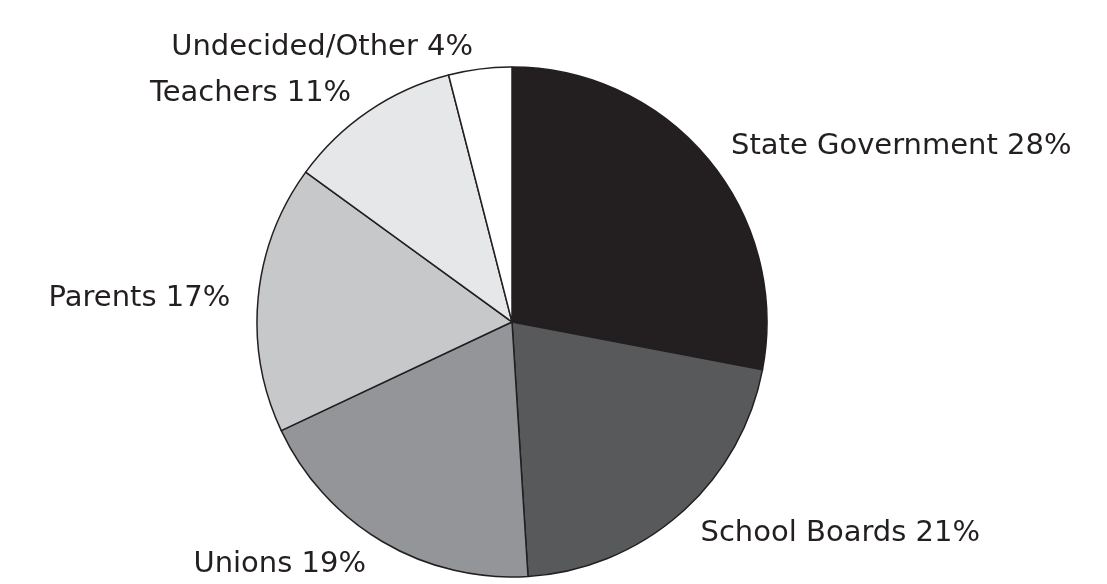 The height and width of the screenshot is (584, 1107). I want to click on slice-label: State Government 28%, so click(901, 144).